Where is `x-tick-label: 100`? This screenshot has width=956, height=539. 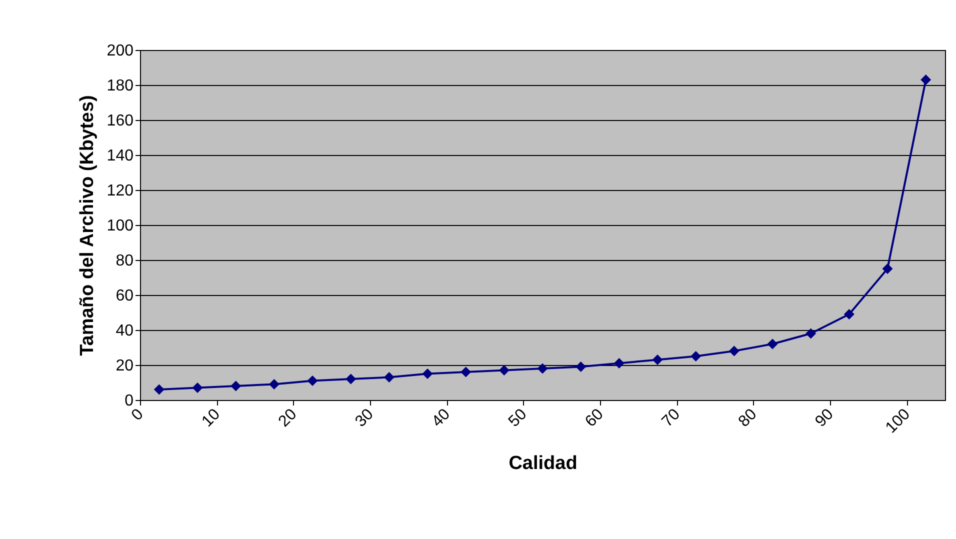 x-tick-label: 100 is located at coordinates (898, 421).